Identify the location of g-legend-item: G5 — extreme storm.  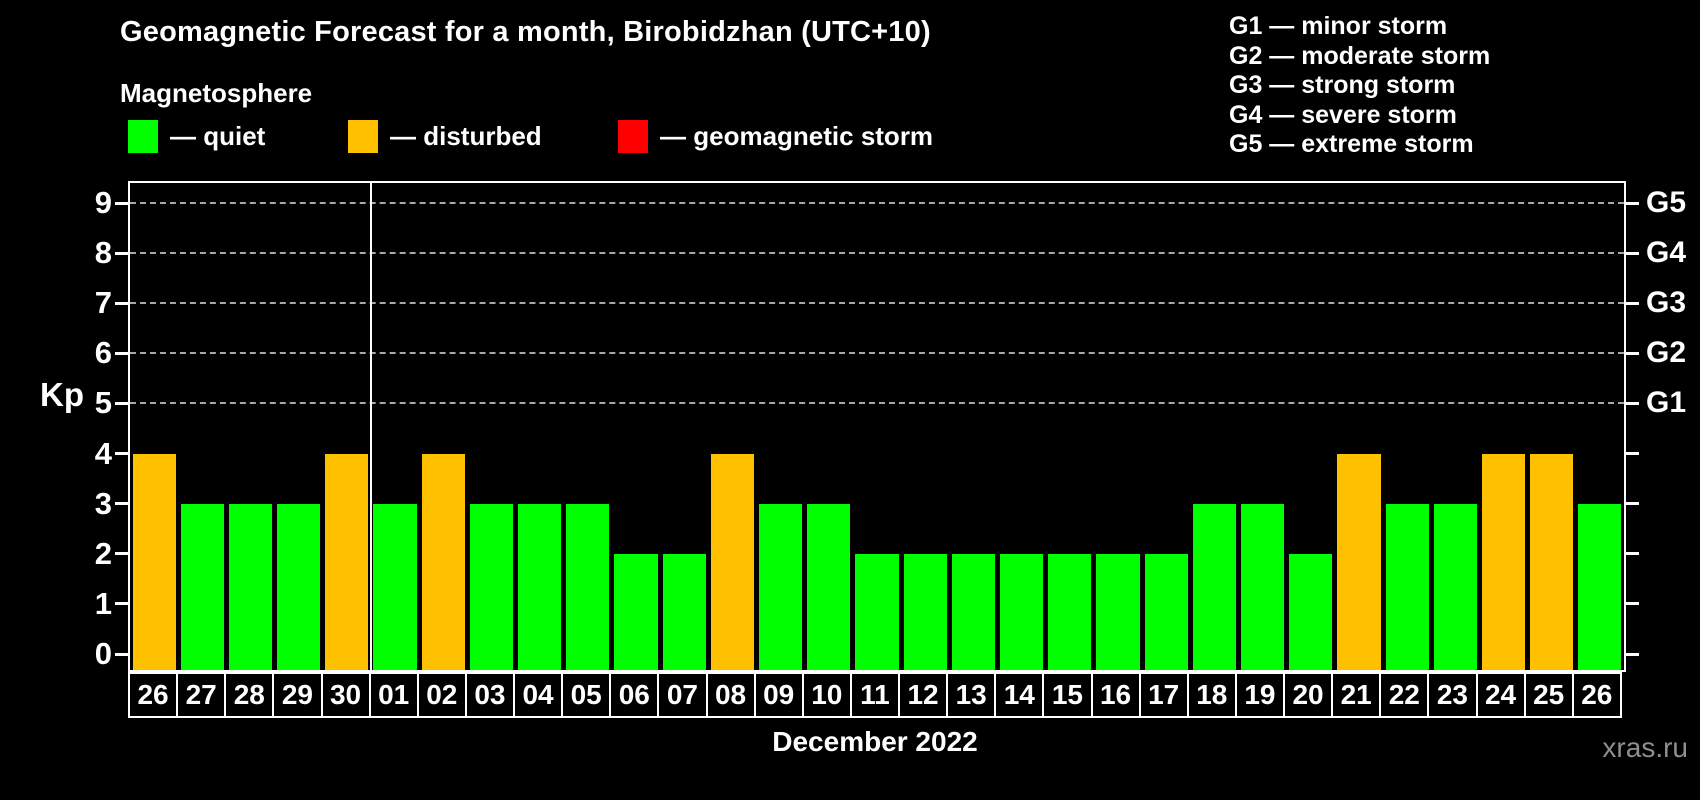
(1351, 144).